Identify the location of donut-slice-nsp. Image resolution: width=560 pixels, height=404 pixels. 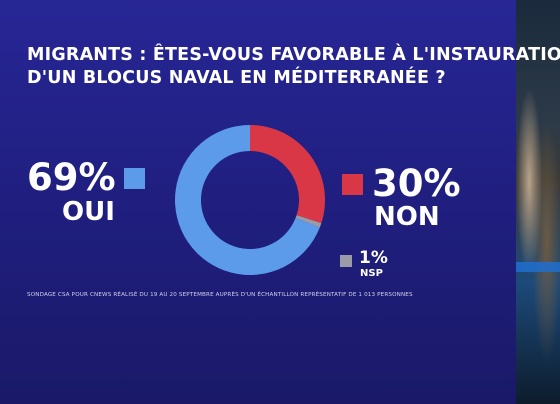
(308, 221).